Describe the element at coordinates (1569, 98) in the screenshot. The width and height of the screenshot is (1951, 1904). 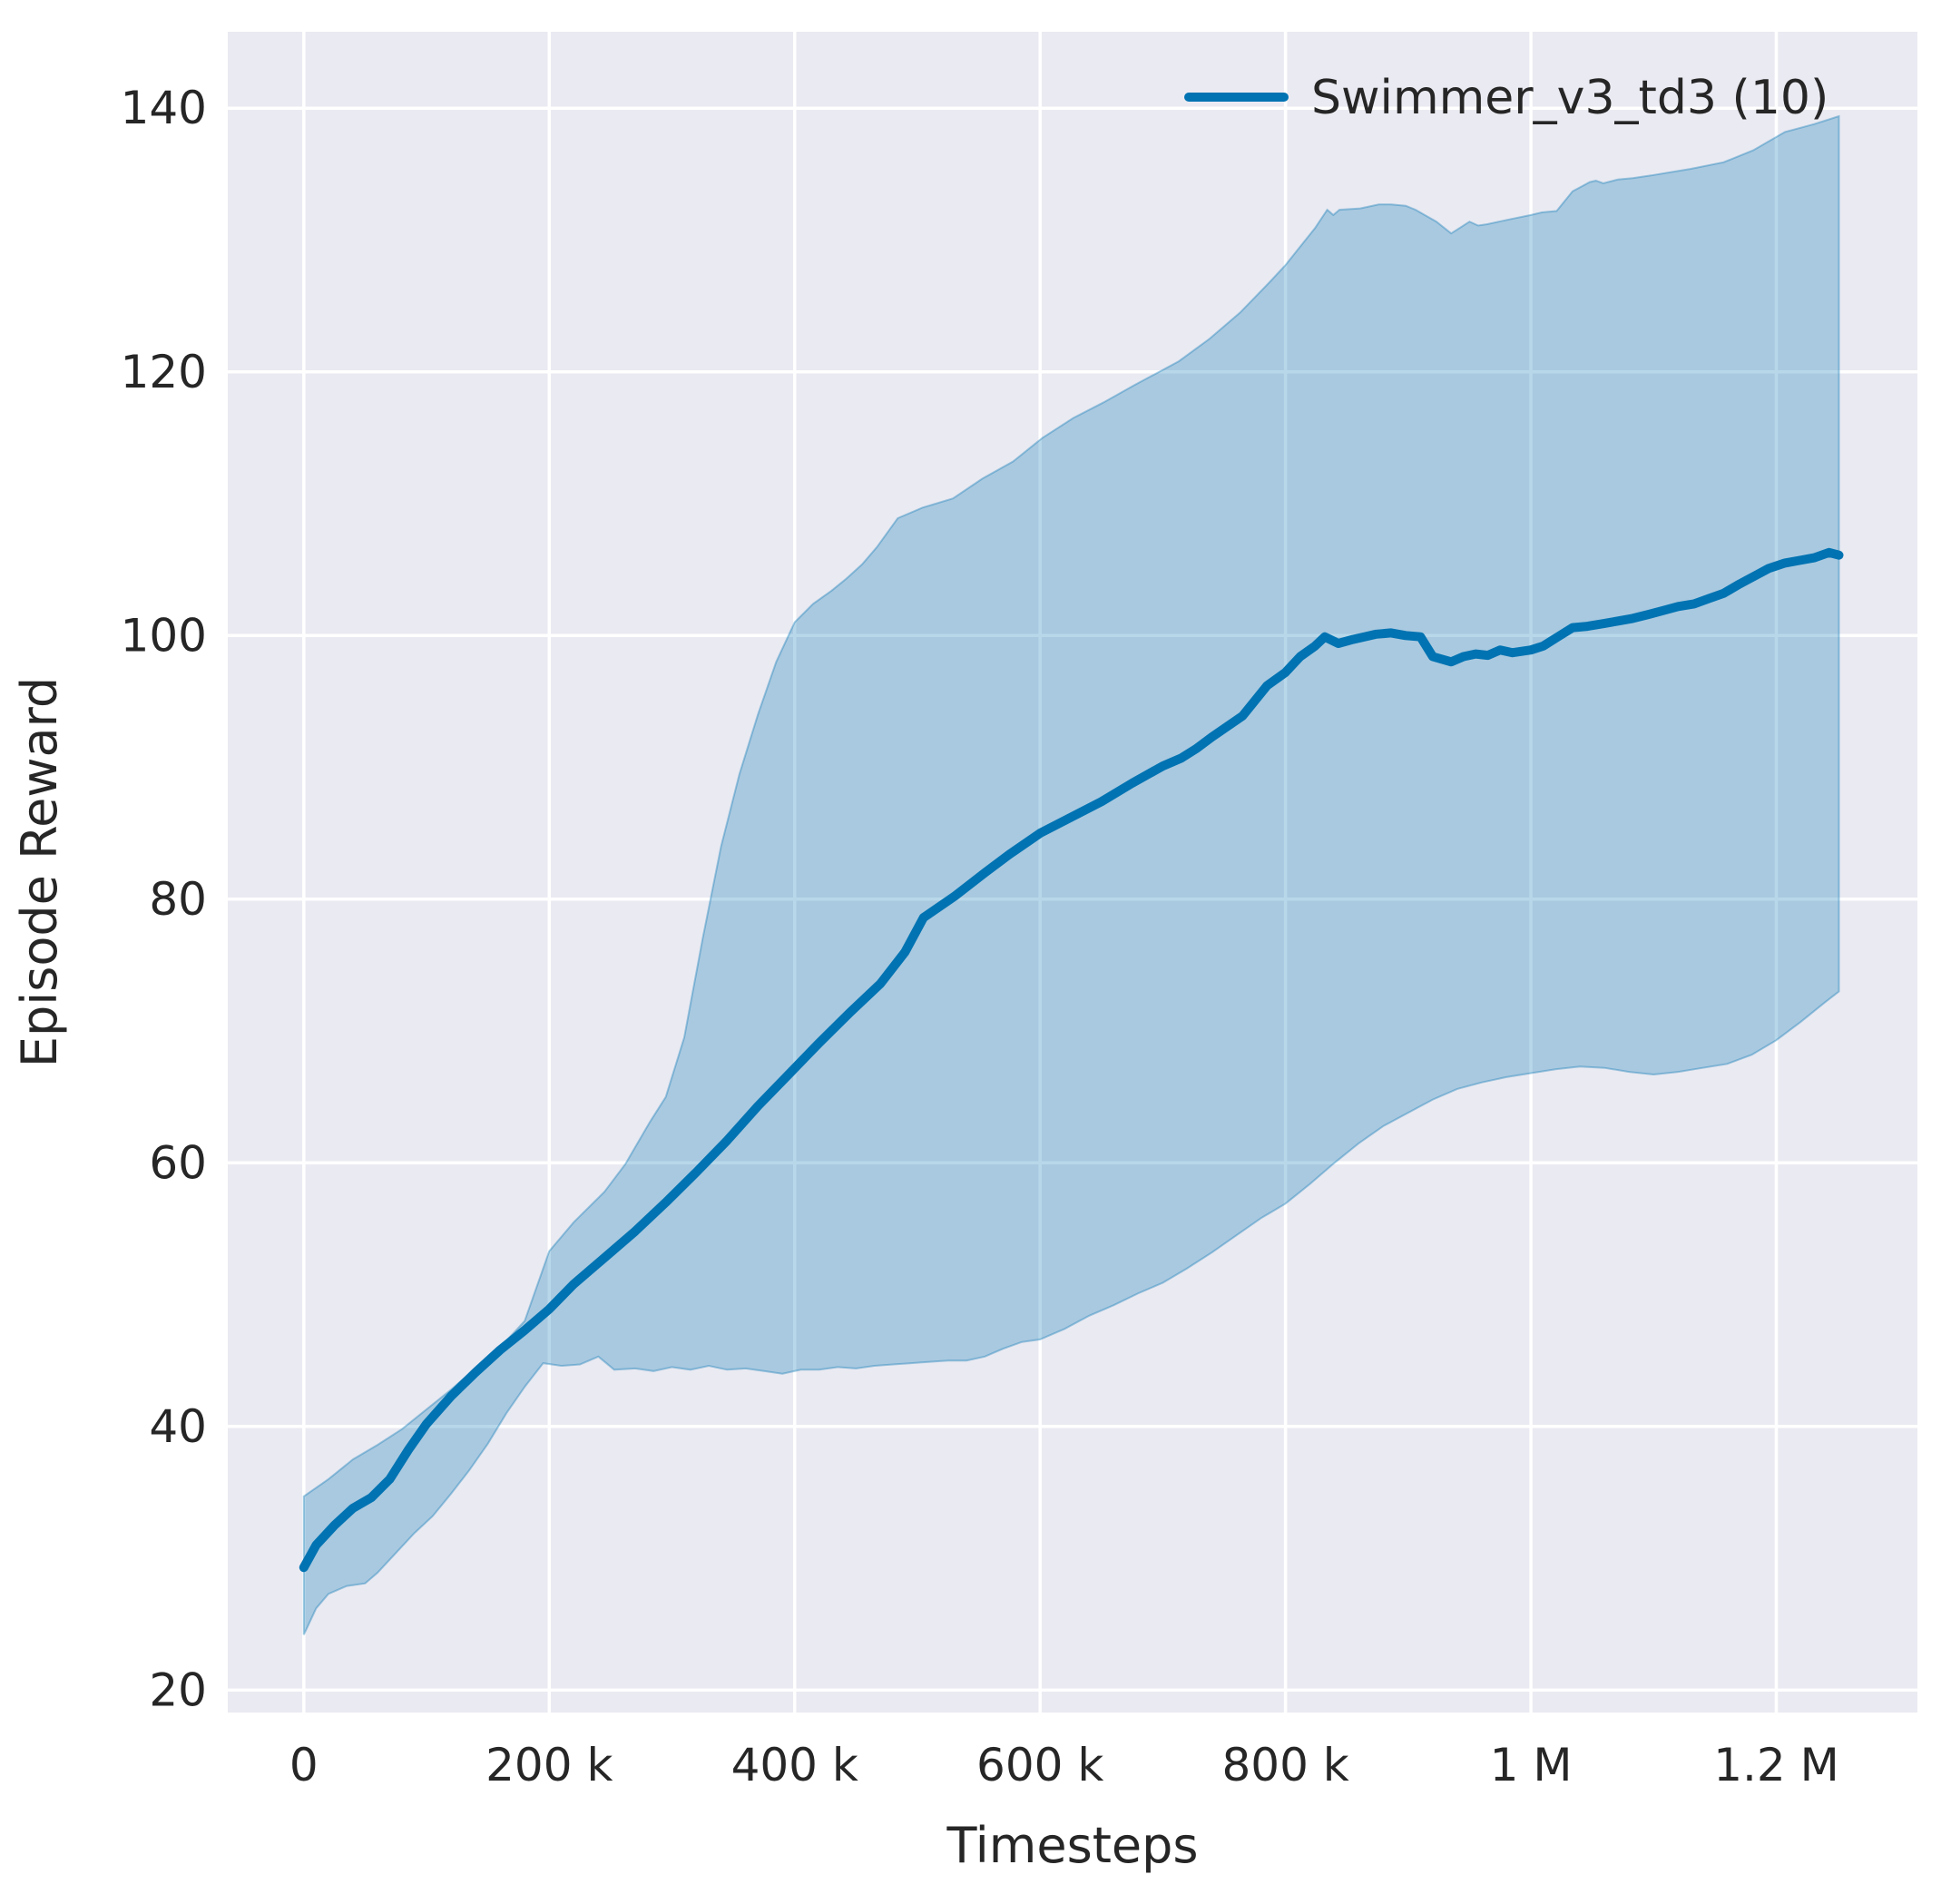
I see `legend-entry-label: Swimmer_v3_td3 (10)` at that location.